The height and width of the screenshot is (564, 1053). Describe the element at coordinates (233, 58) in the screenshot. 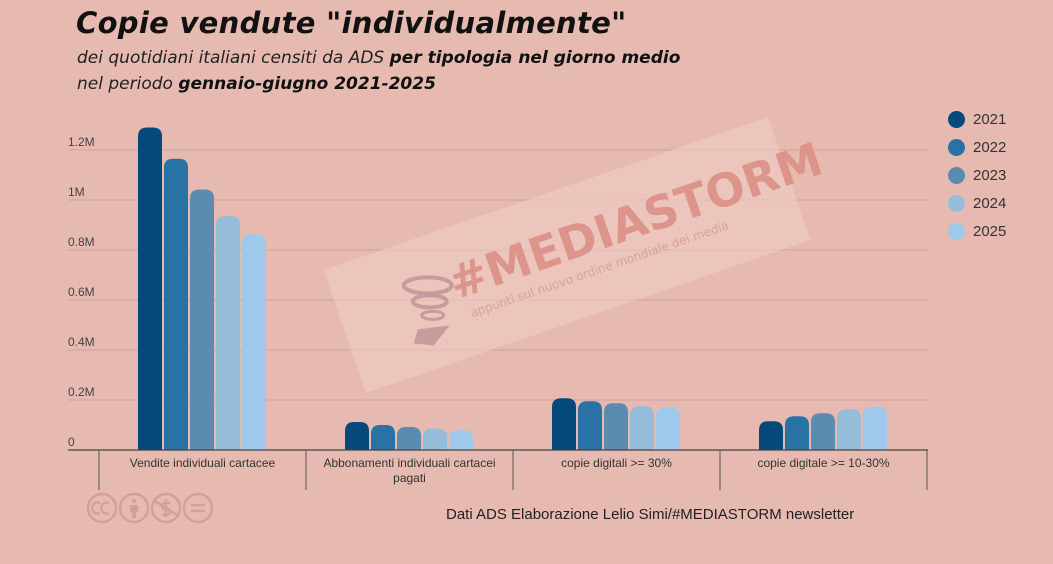

I see `subtitle-1-plain: dei quotidiani italiani censiti da ADS` at that location.